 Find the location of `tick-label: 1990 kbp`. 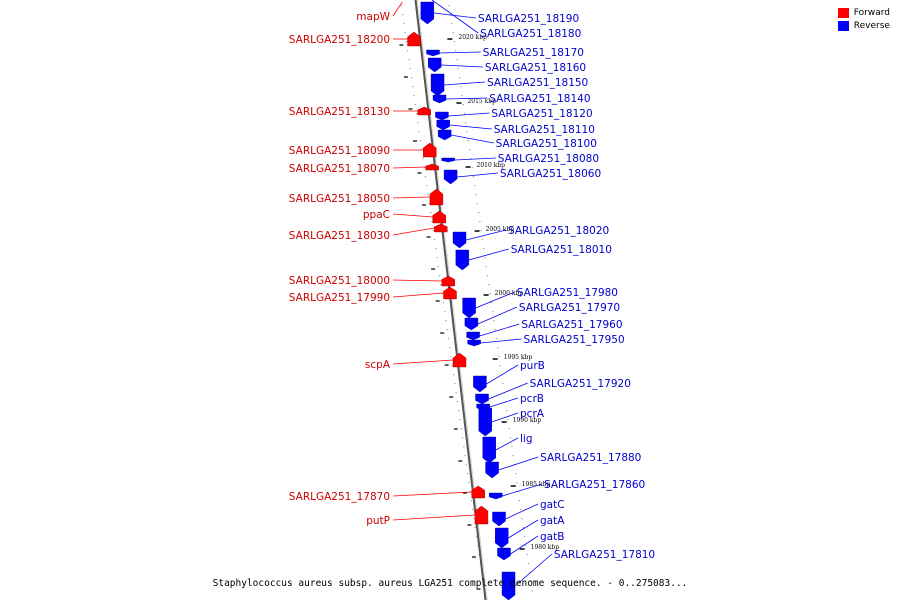

tick-label: 1990 kbp is located at coordinates (527, 420).